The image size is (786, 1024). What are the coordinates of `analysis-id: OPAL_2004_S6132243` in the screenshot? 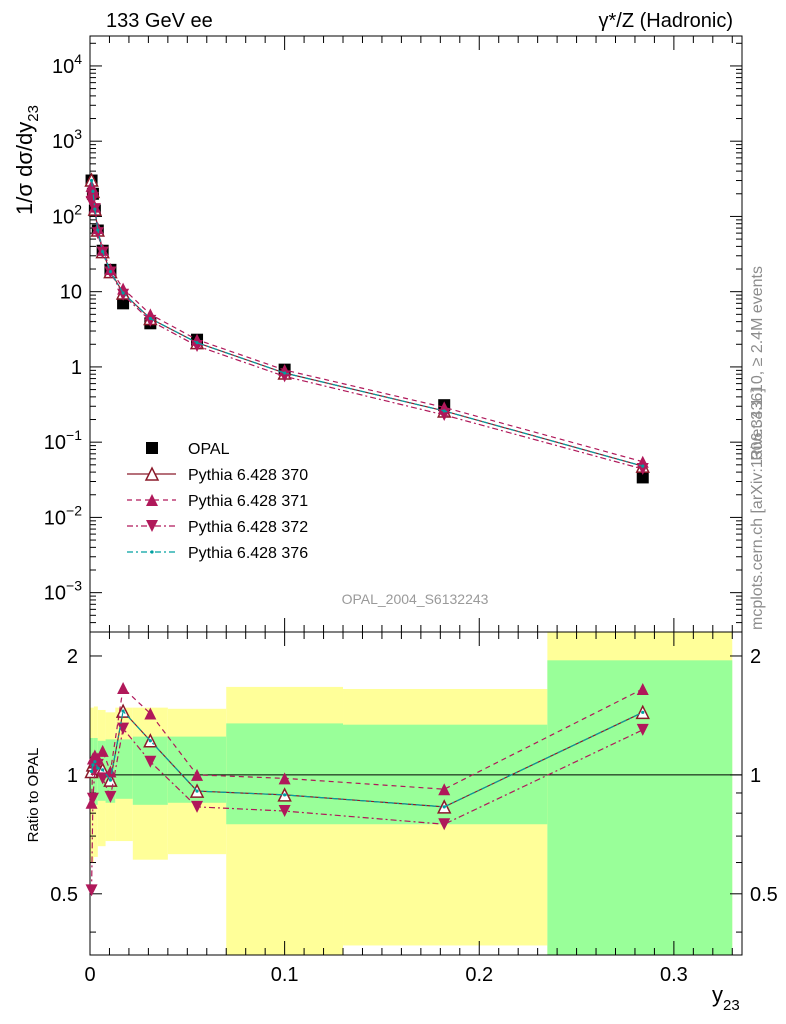 It's located at (415, 599).